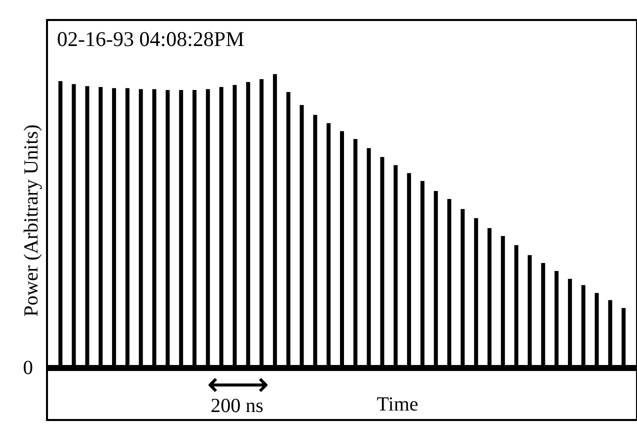  I want to click on x-axis-title: Time, so click(397, 405).